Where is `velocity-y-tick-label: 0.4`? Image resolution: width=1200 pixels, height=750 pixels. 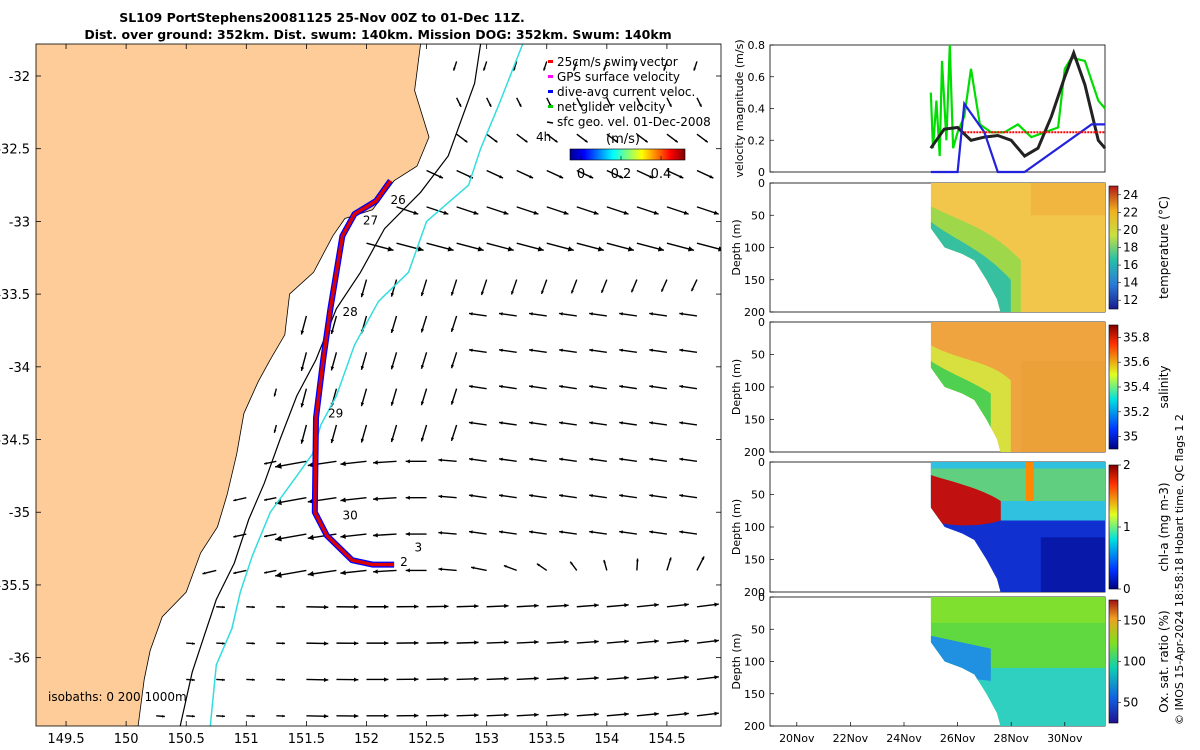 velocity-y-tick-label: 0.4 is located at coordinates (757, 109).